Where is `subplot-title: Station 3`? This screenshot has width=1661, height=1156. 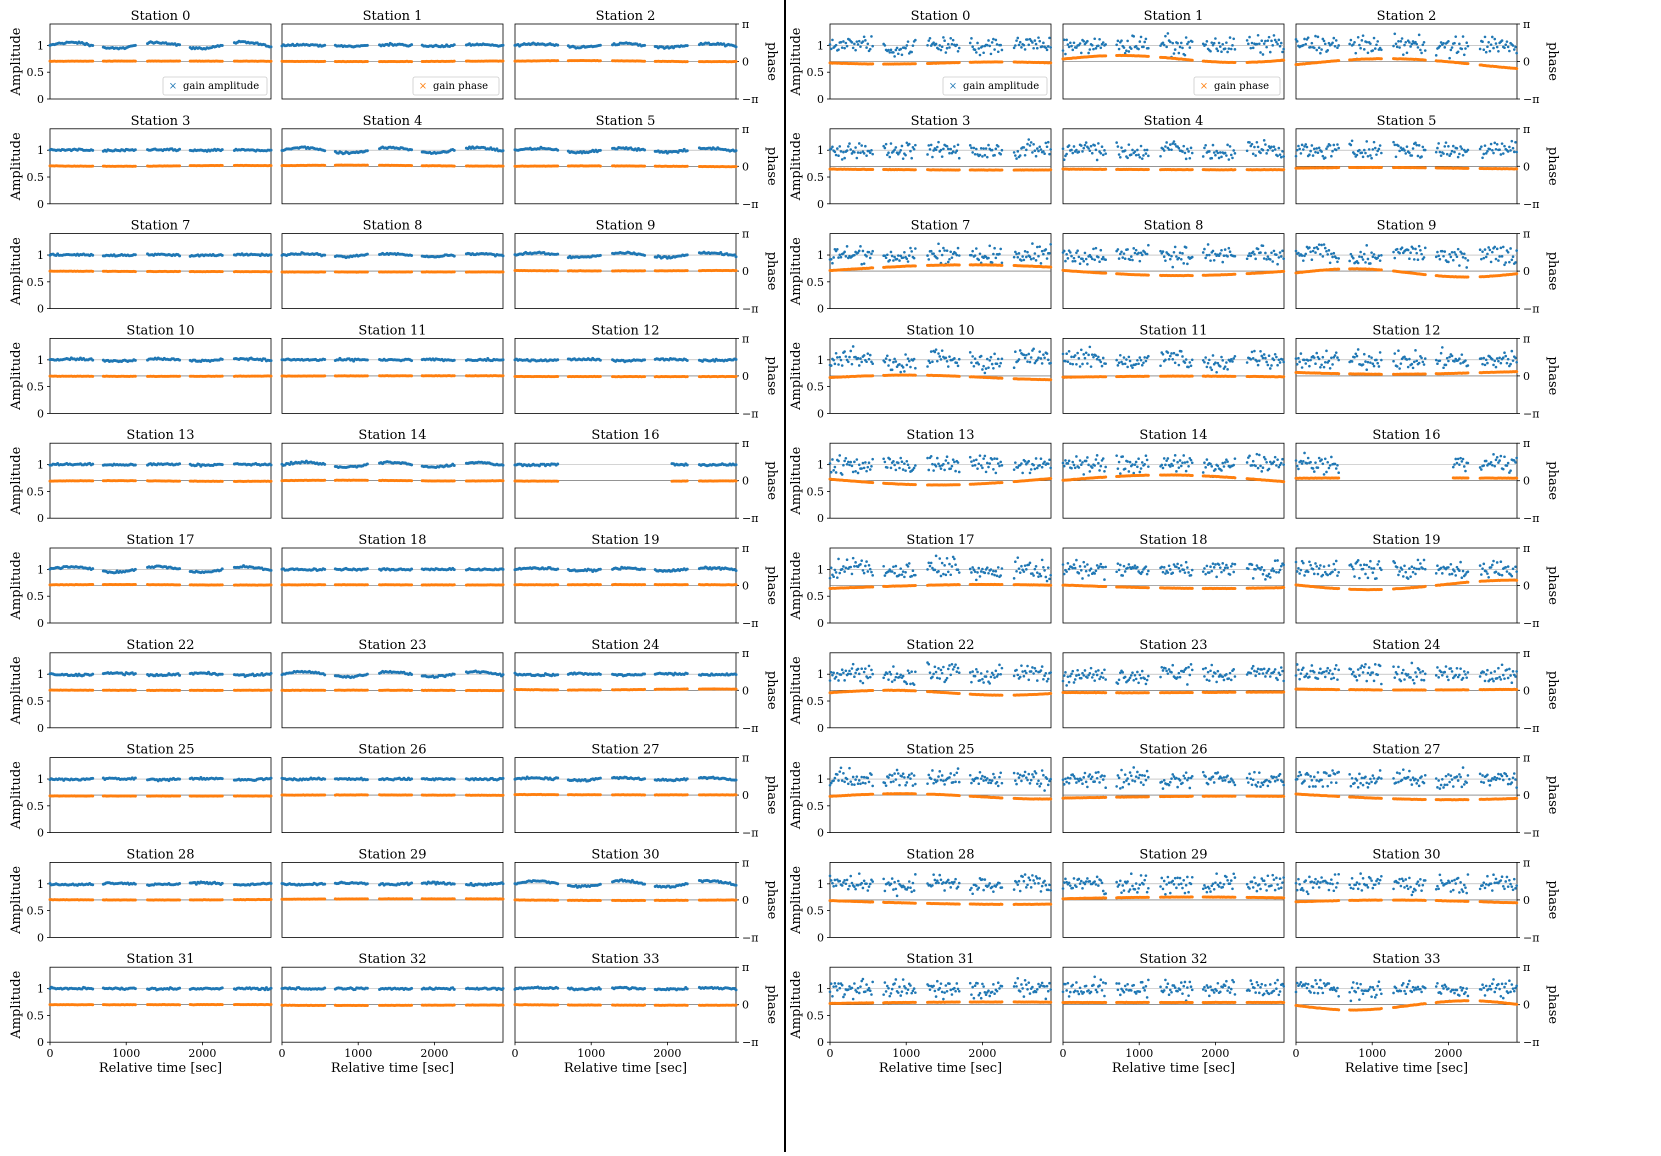
subplot-title: Station 3 is located at coordinates (161, 121).